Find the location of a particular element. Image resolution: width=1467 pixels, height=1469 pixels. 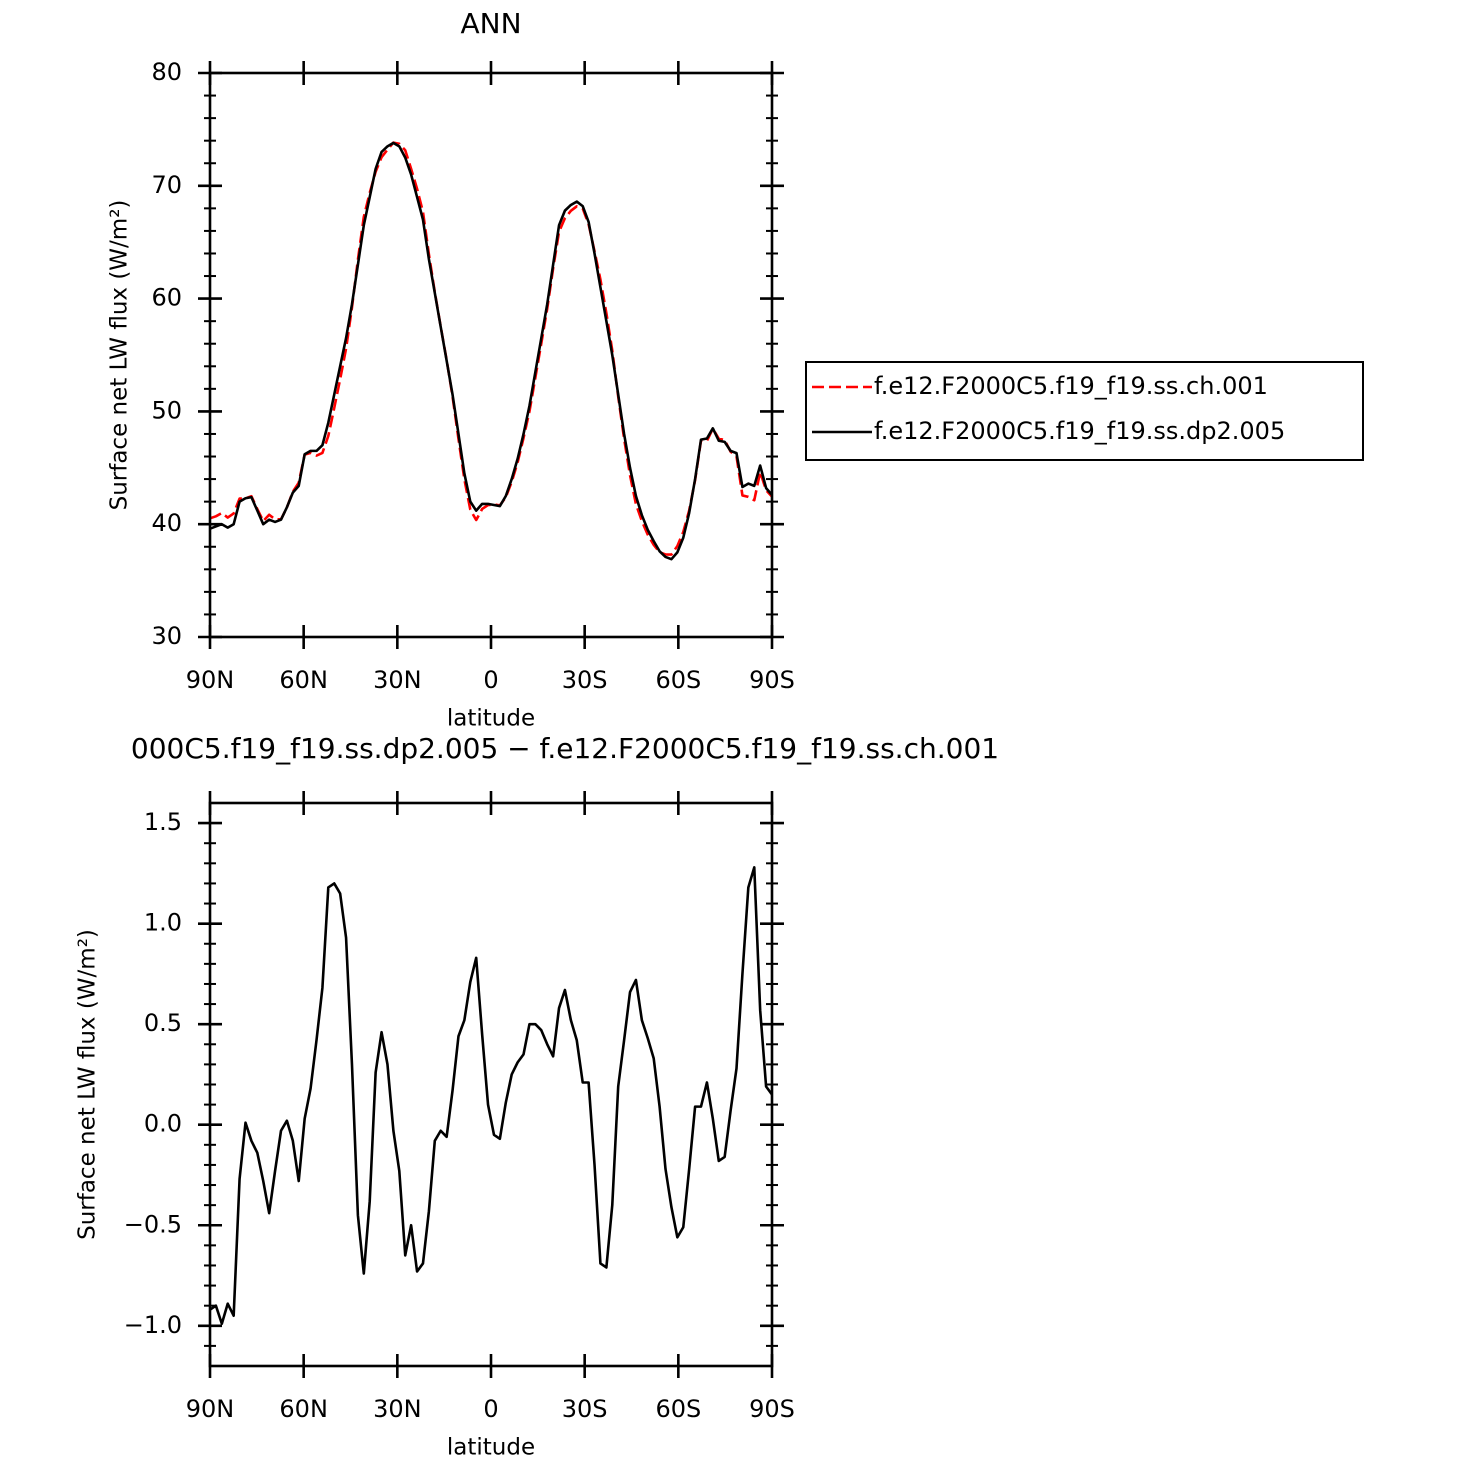

legend-box is located at coordinates (1084, 411).